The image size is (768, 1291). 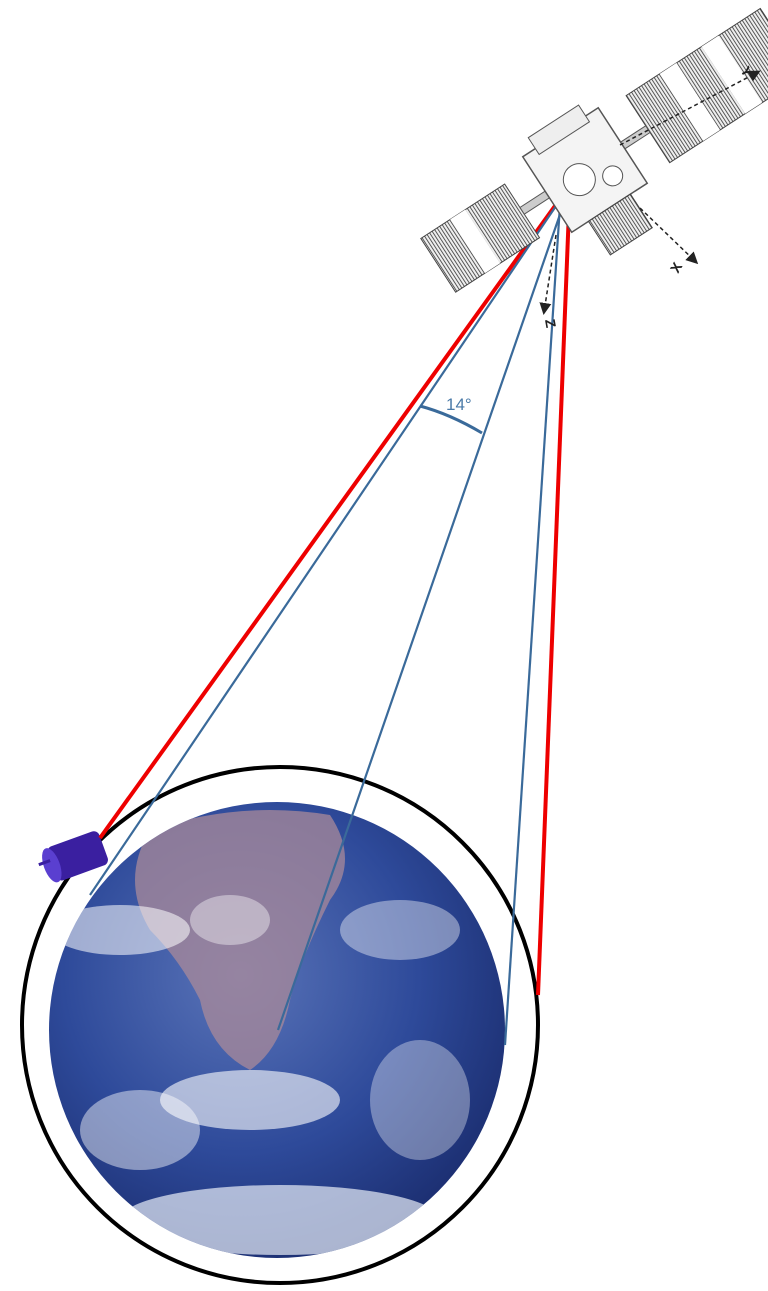 What do you see at coordinates (459, 404) in the screenshot?
I see `angle-label: 14°` at bounding box center [459, 404].